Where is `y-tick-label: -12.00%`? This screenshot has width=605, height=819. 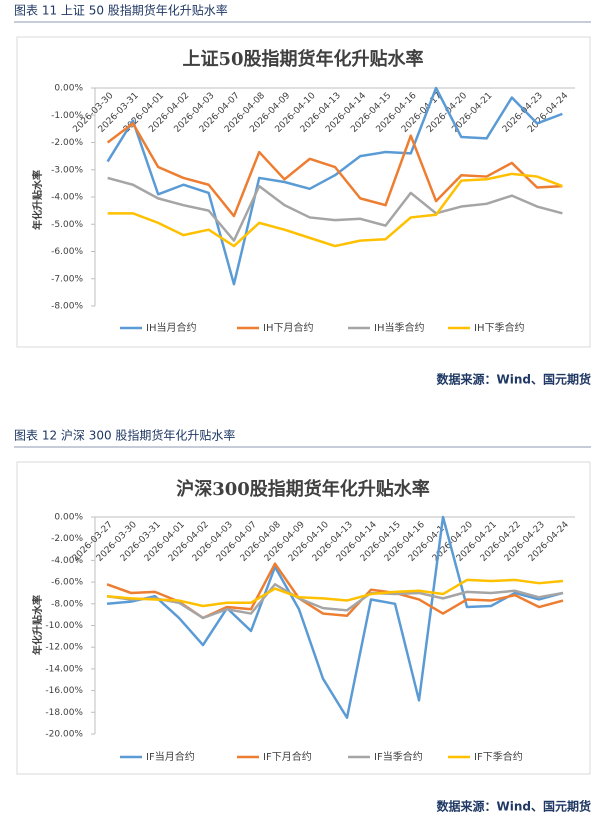 y-tick-label: -12.00% is located at coordinates (64, 648).